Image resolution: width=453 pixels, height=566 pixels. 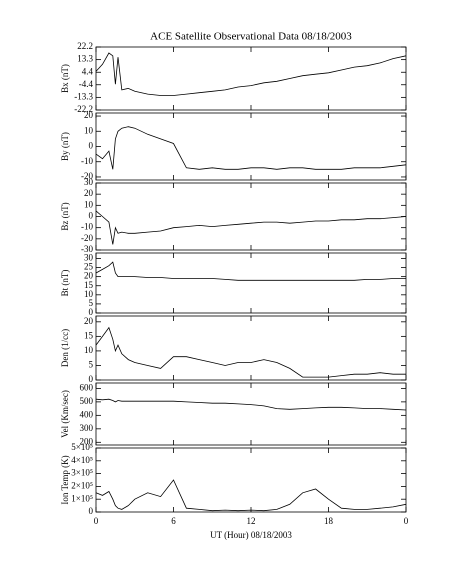 What do you see at coordinates (85, 59) in the screenshot?
I see `y-tick-label: 13.3` at bounding box center [85, 59].